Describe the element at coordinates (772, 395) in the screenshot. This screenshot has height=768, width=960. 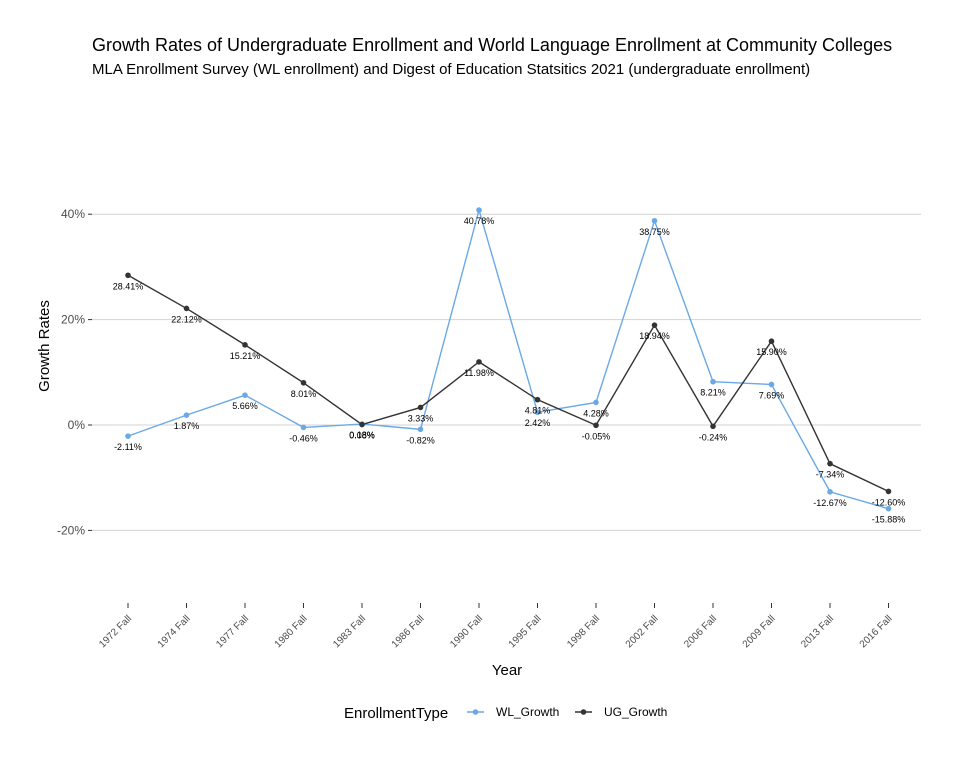
I see `data-label-WL_Growth: 7.69%` at that location.